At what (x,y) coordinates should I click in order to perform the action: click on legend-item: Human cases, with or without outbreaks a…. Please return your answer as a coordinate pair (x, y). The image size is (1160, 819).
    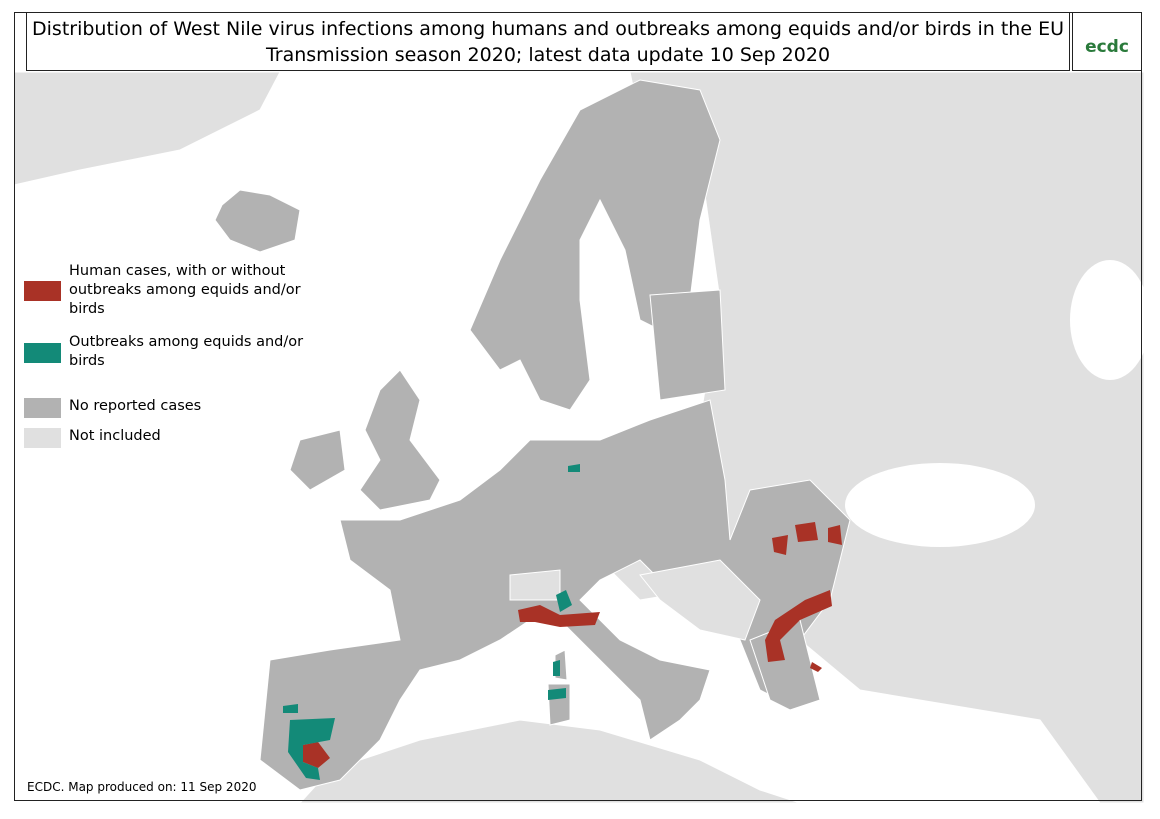
    Looking at the image, I should click on (174, 290).